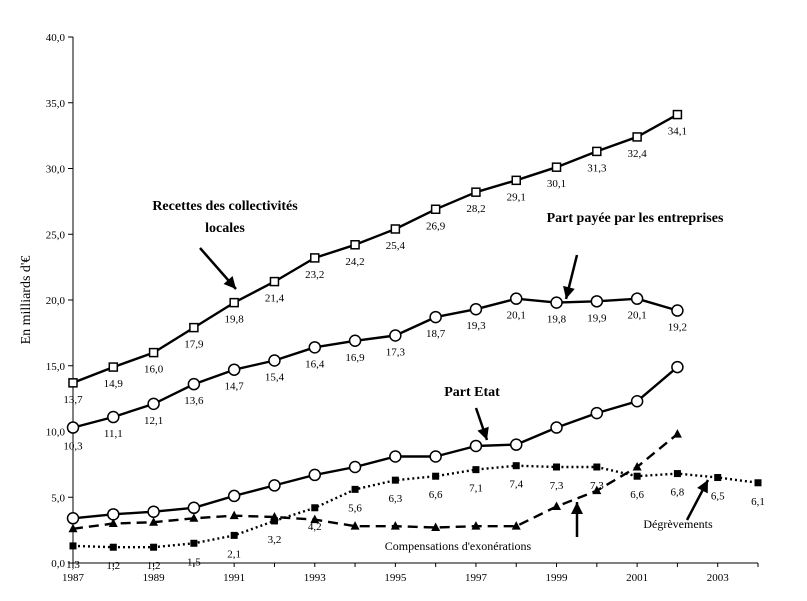  I want to click on data-label-recettes-des-collectivites-locales: 19,8, so click(235, 320).